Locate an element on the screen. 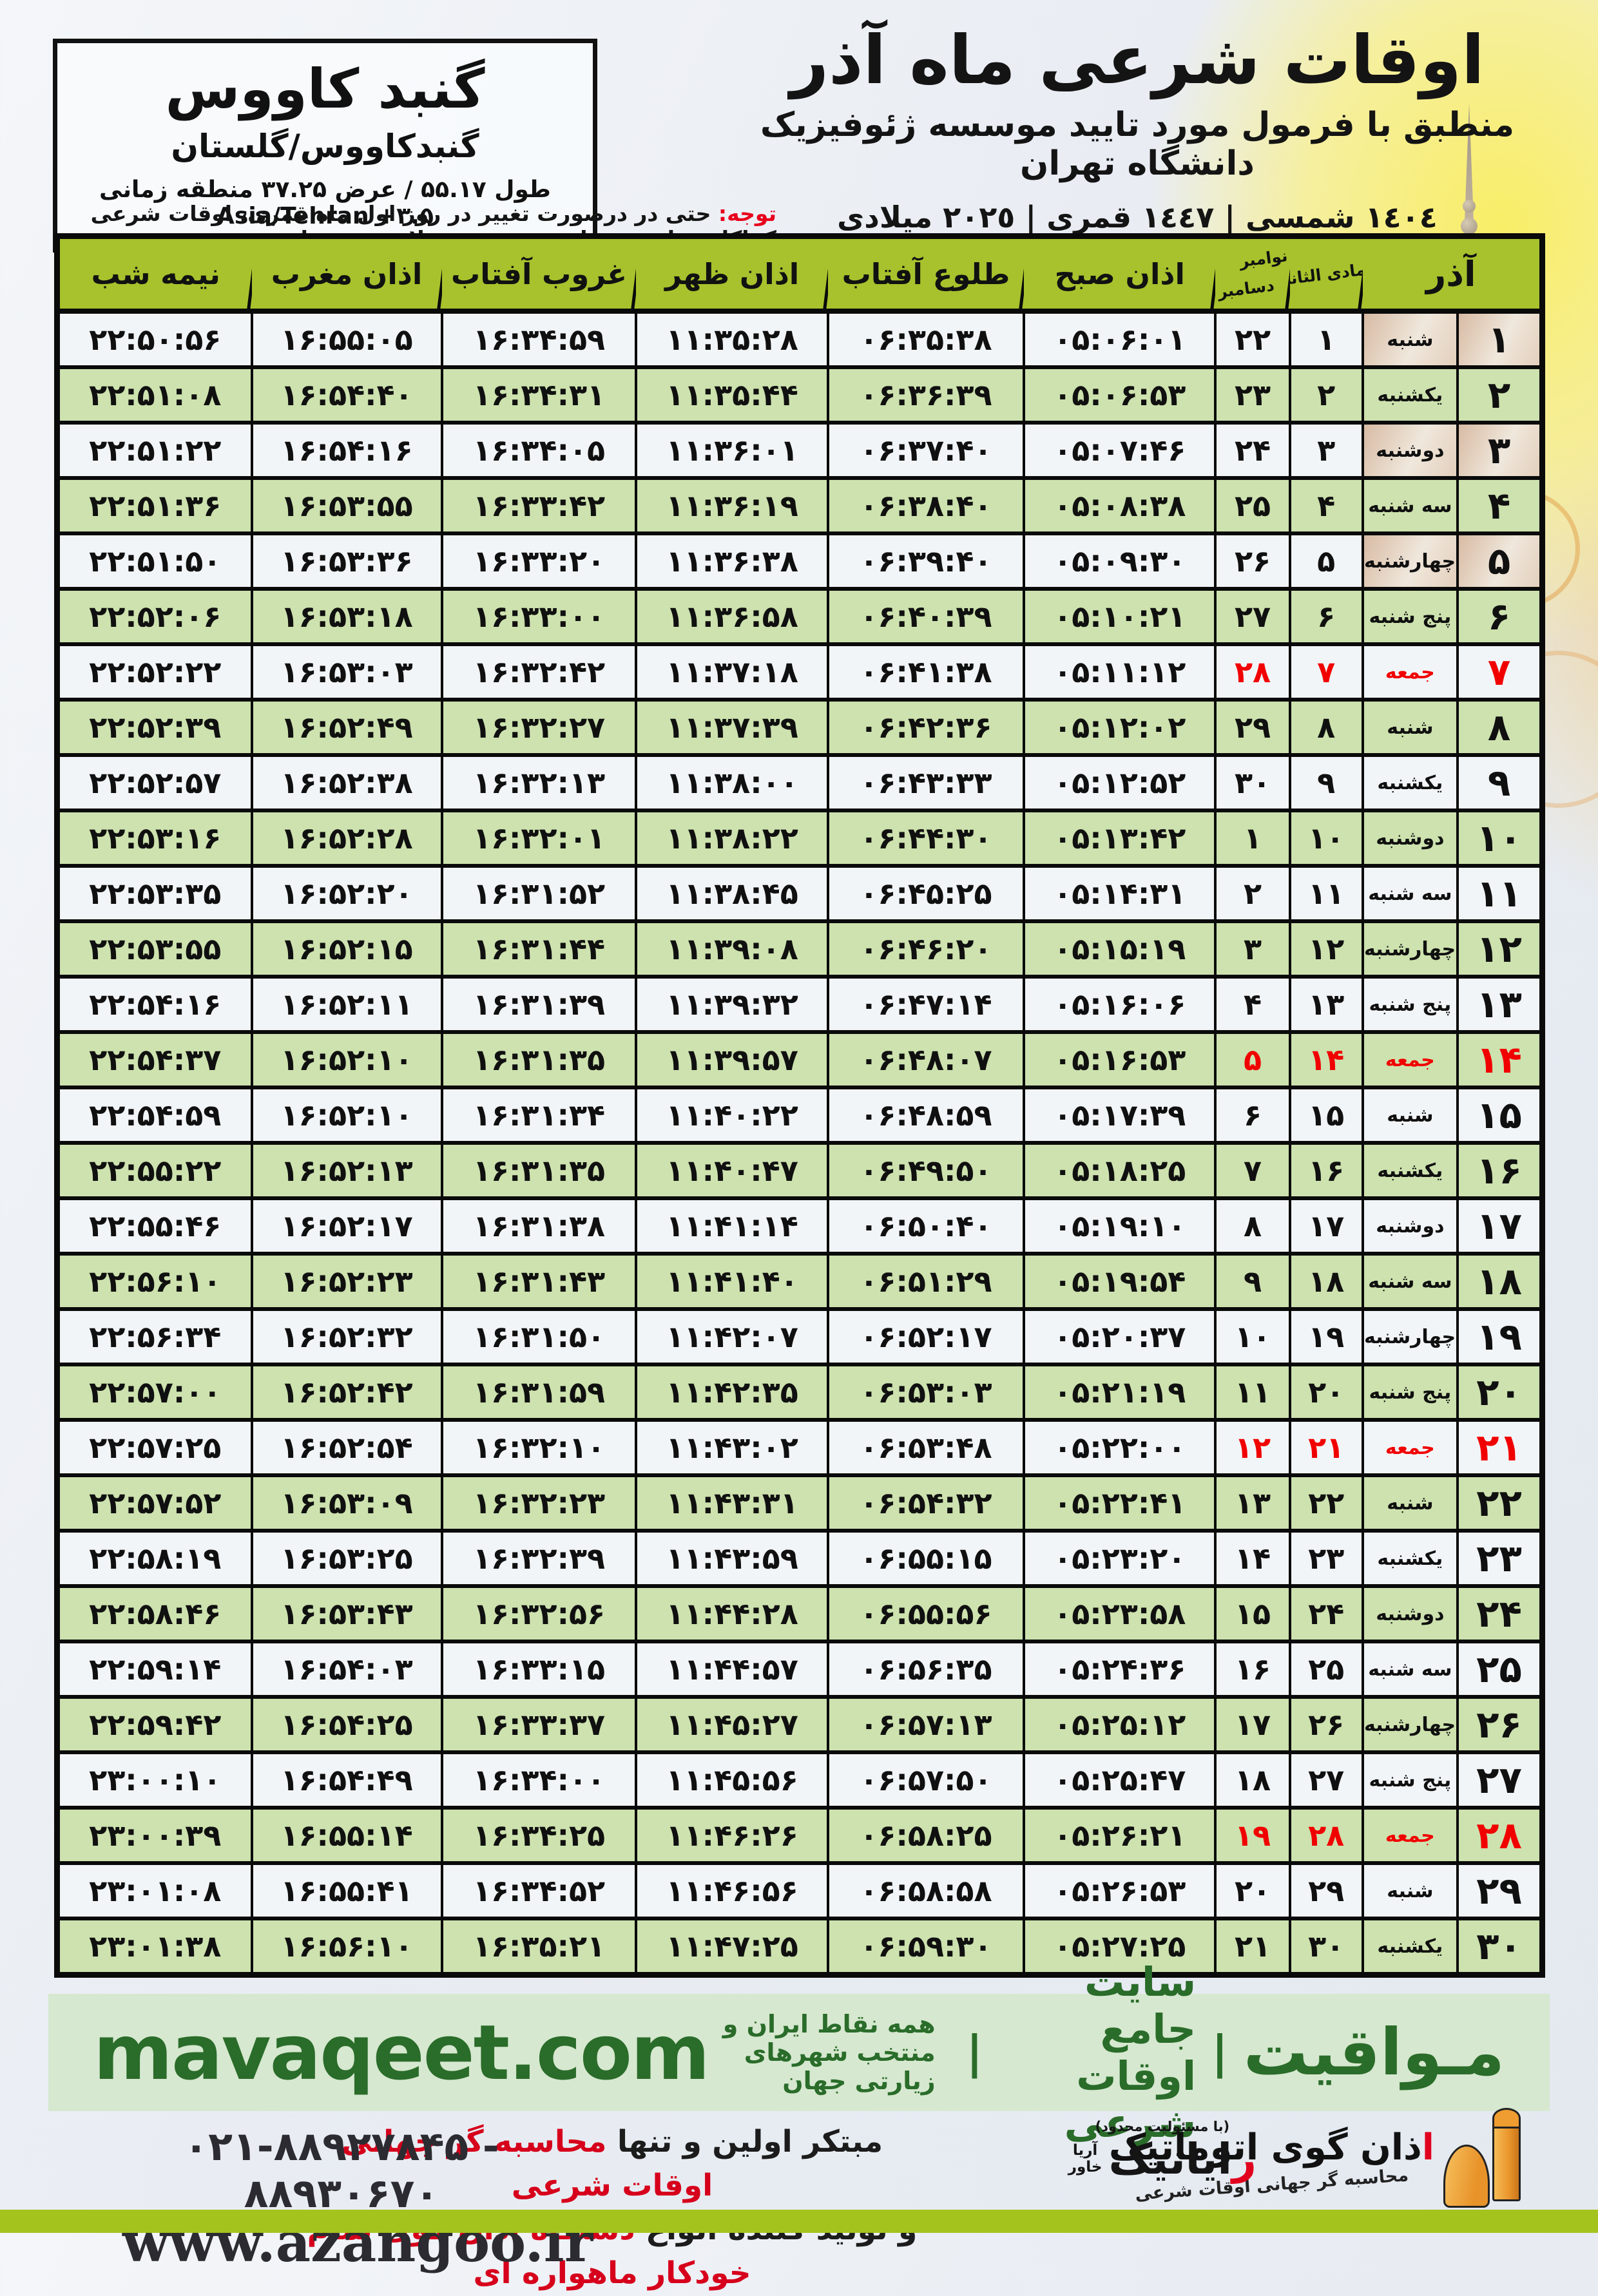  cell-gregorian-day: ۱۷ is located at coordinates (1253, 1724).